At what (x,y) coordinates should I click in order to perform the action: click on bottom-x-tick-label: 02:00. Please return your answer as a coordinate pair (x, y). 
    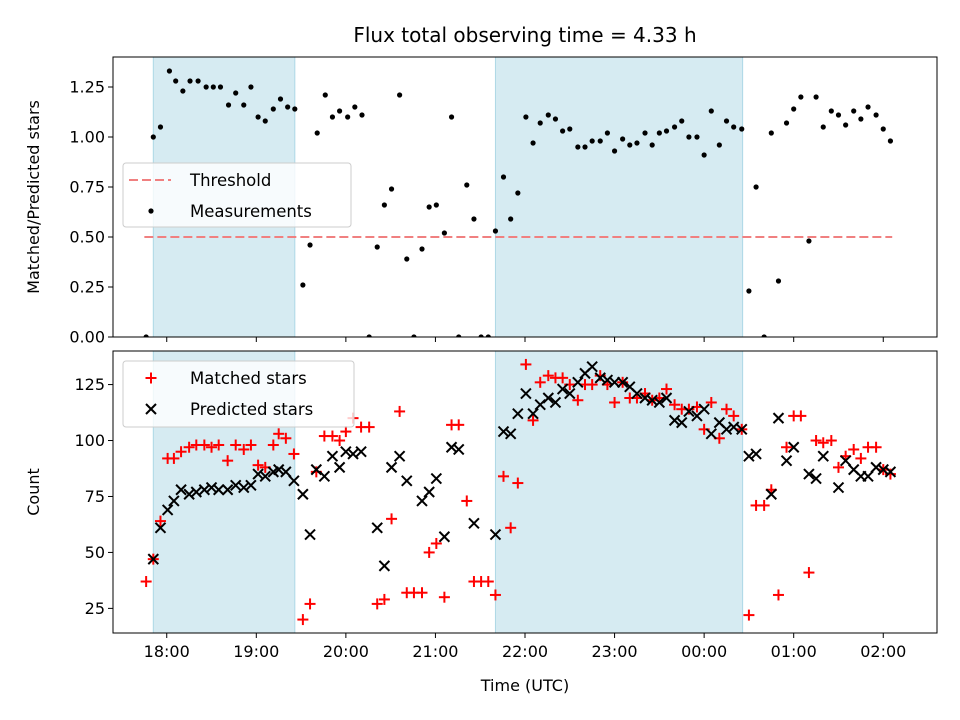
    Looking at the image, I should click on (883, 651).